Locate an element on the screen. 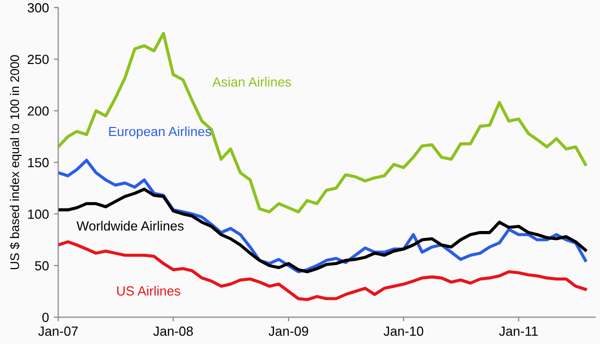  y-tick-label: 0 is located at coordinates (45, 317).